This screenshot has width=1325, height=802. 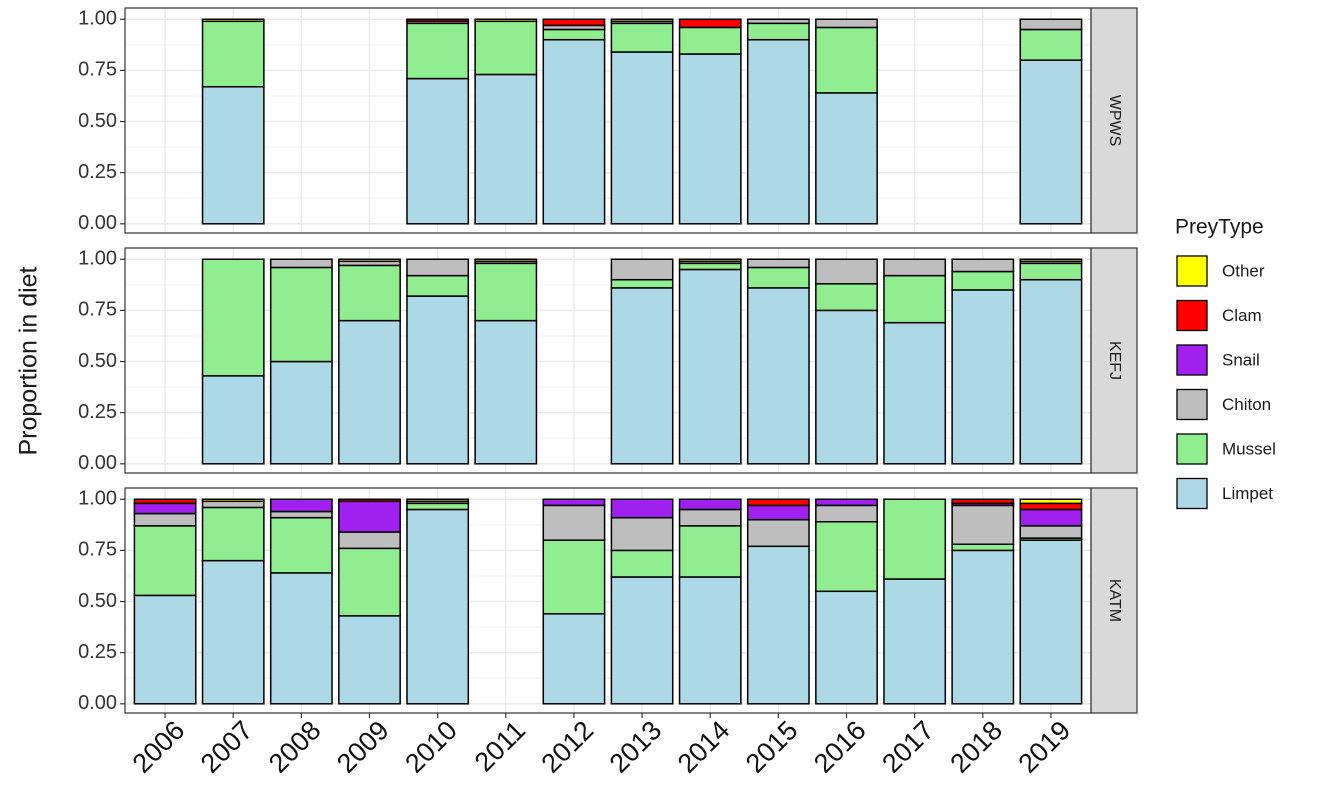 What do you see at coordinates (568, 747) in the screenshot?
I see `x-tick-label: 2012` at bounding box center [568, 747].